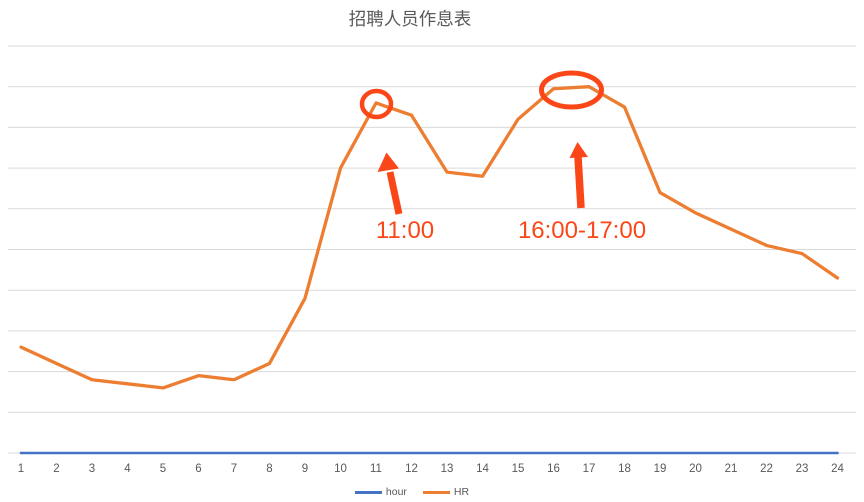 The height and width of the screenshot is (502, 864). What do you see at coordinates (376, 104) in the screenshot?
I see `peak-circle-annotation` at bounding box center [376, 104].